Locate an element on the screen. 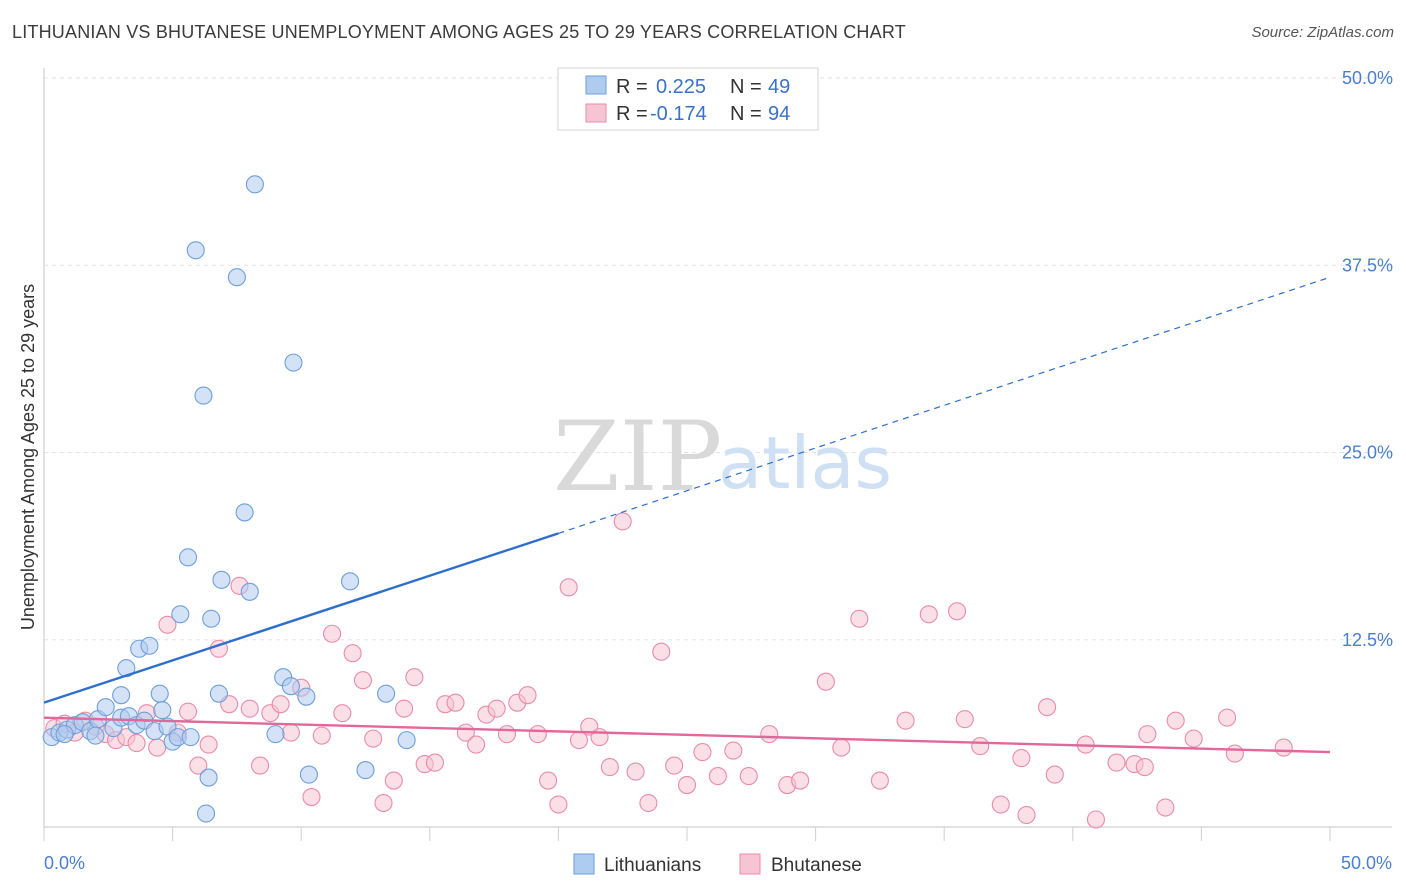  legend-r-value-1: 0.225 is located at coordinates (681, 87).